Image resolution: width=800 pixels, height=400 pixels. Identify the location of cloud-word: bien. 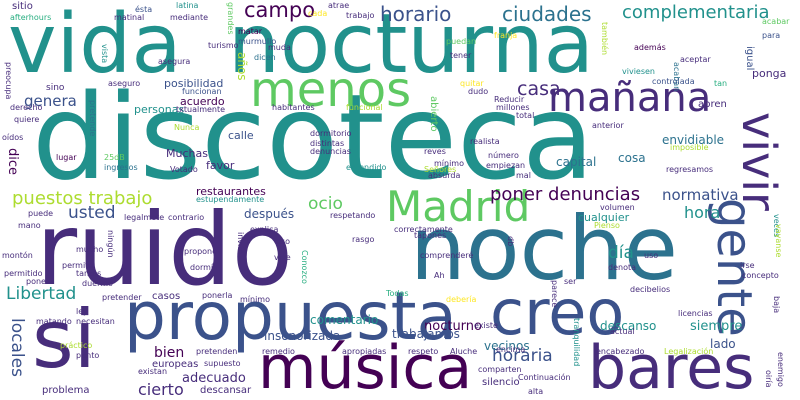
(169, 353).